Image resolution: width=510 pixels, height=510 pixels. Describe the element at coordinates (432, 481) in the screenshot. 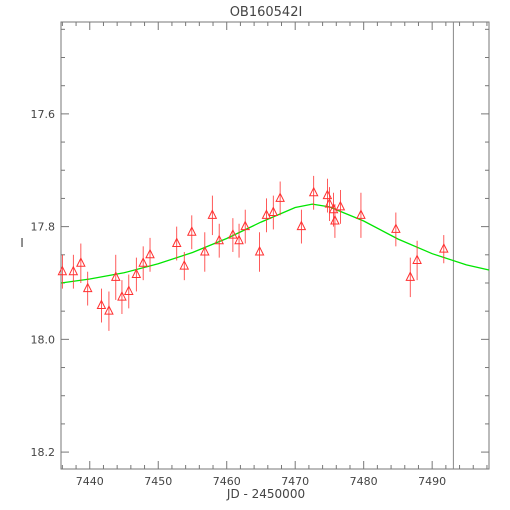

I see `x-tick-label: 7490` at that location.